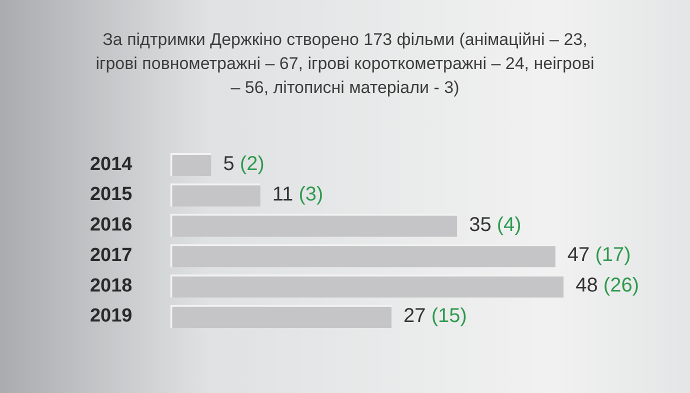 The width and height of the screenshot is (690, 393). I want to click on chart-title: За підтримки Держкіно створено 173 фільми (анімаційні – 23, ігрові повнометражні – 67, ігрові короткометражні – 24, неігрові – 56, літописні матеріали - 3), so click(345, 64).